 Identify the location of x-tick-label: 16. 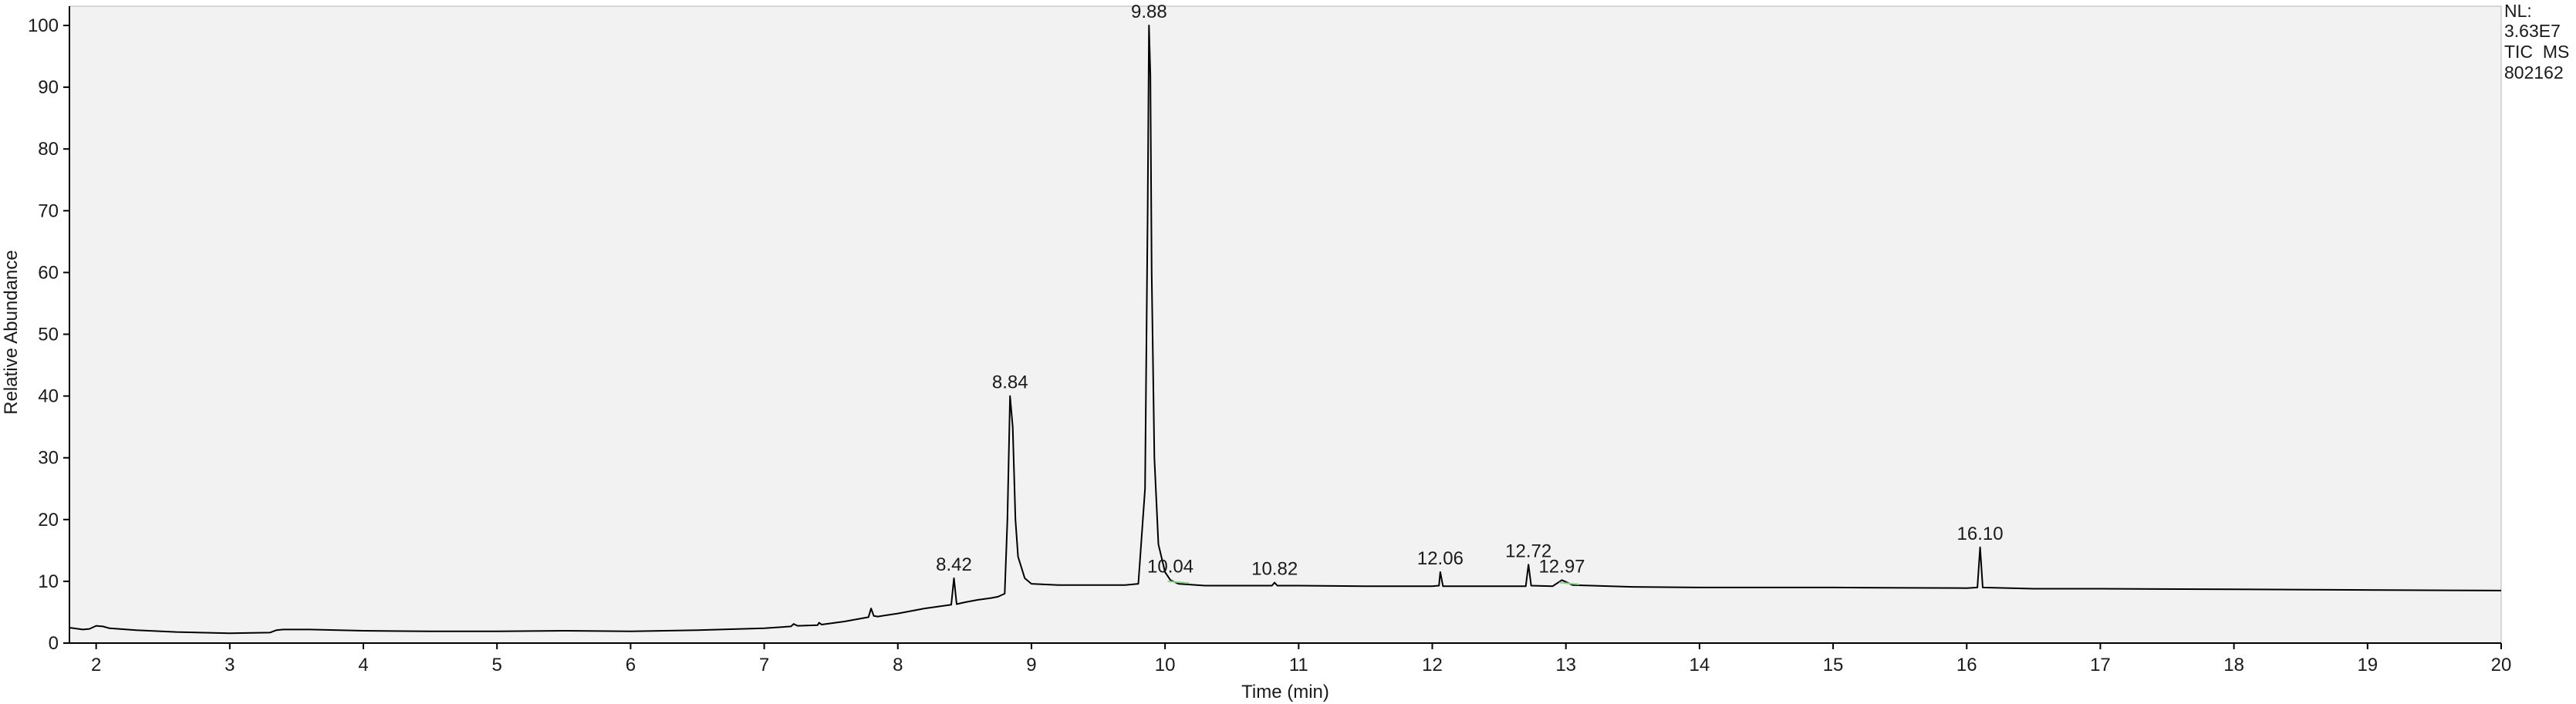
(1966, 665).